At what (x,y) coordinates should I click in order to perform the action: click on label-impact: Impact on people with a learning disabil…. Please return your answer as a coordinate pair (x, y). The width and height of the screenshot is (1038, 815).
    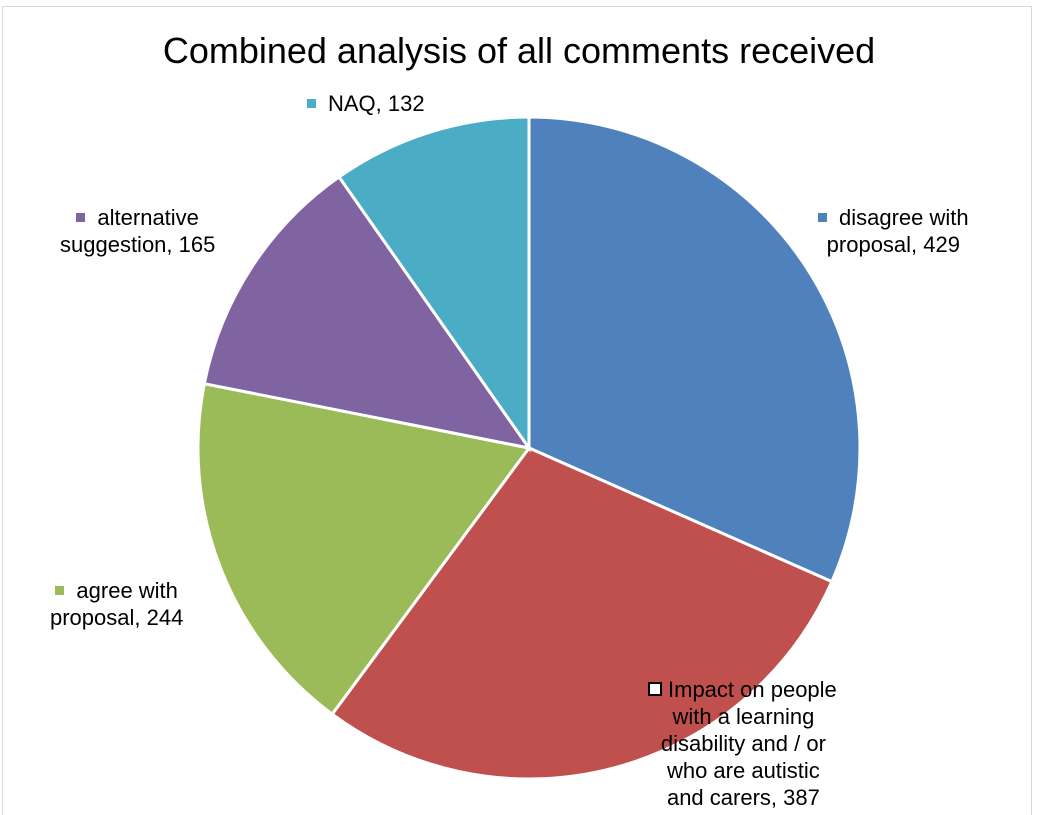
    Looking at the image, I should click on (742, 743).